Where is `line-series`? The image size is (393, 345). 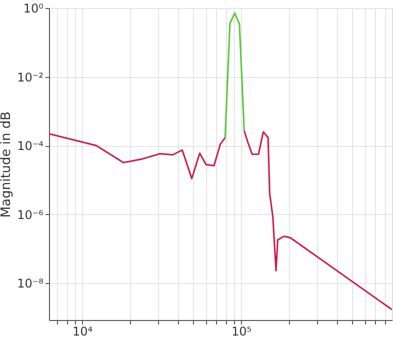 line-series is located at coordinates (234, 75).